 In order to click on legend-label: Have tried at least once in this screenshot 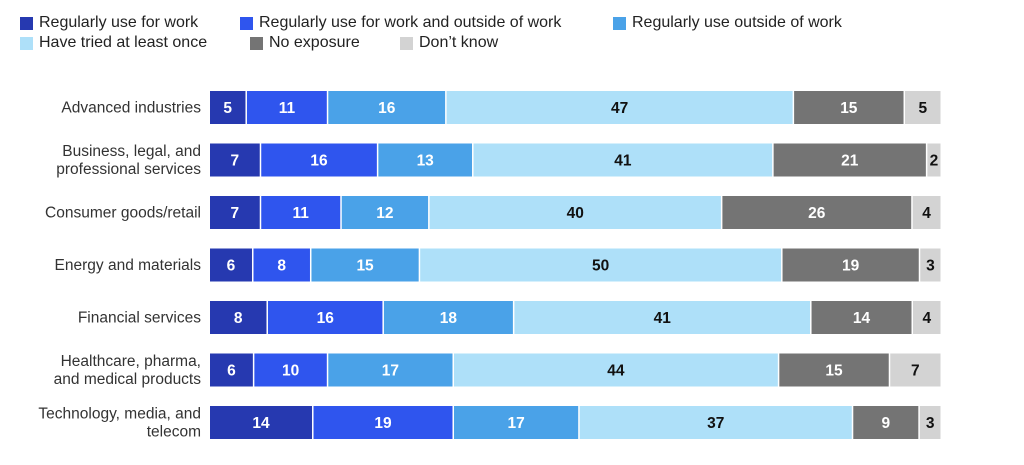, I will do `click(123, 42)`.